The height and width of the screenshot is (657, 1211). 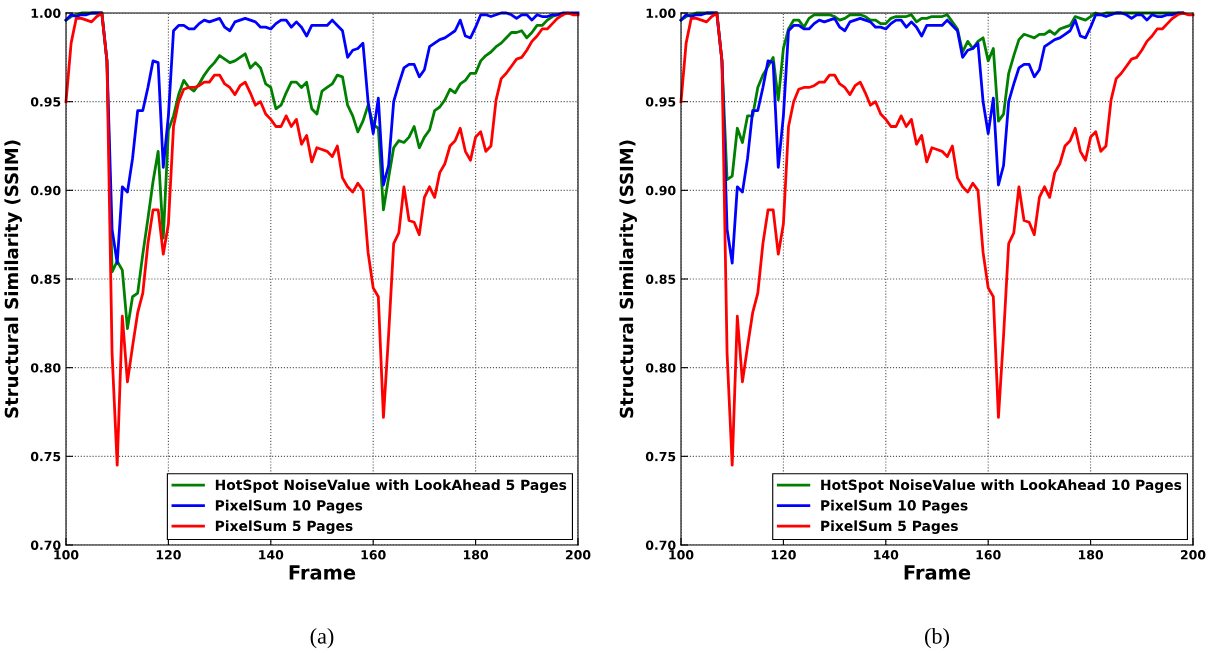 What do you see at coordinates (391, 486) in the screenshot?
I see `legend-label: HotSpot NoiseValue with LookAhead 5 Pages` at bounding box center [391, 486].